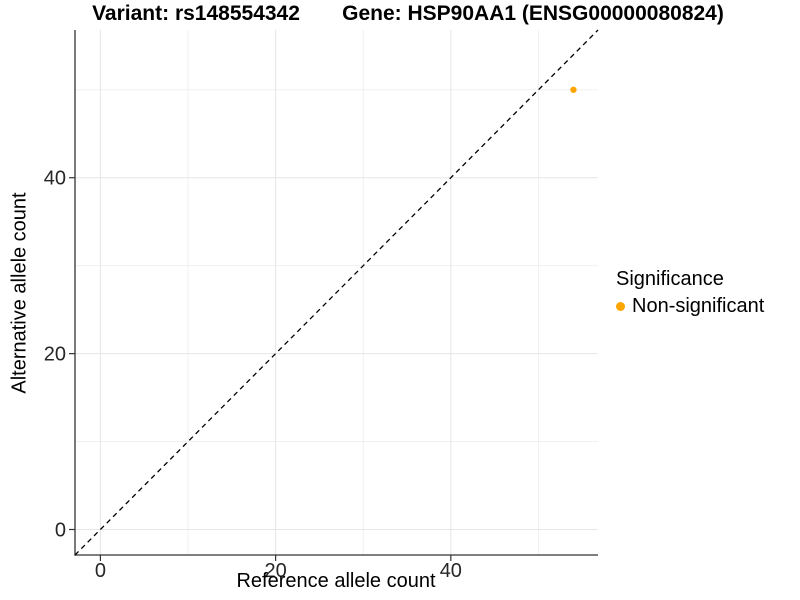 The width and height of the screenshot is (800, 600). Describe the element at coordinates (60, 530) in the screenshot. I see `y-tick-label: 0` at that location.